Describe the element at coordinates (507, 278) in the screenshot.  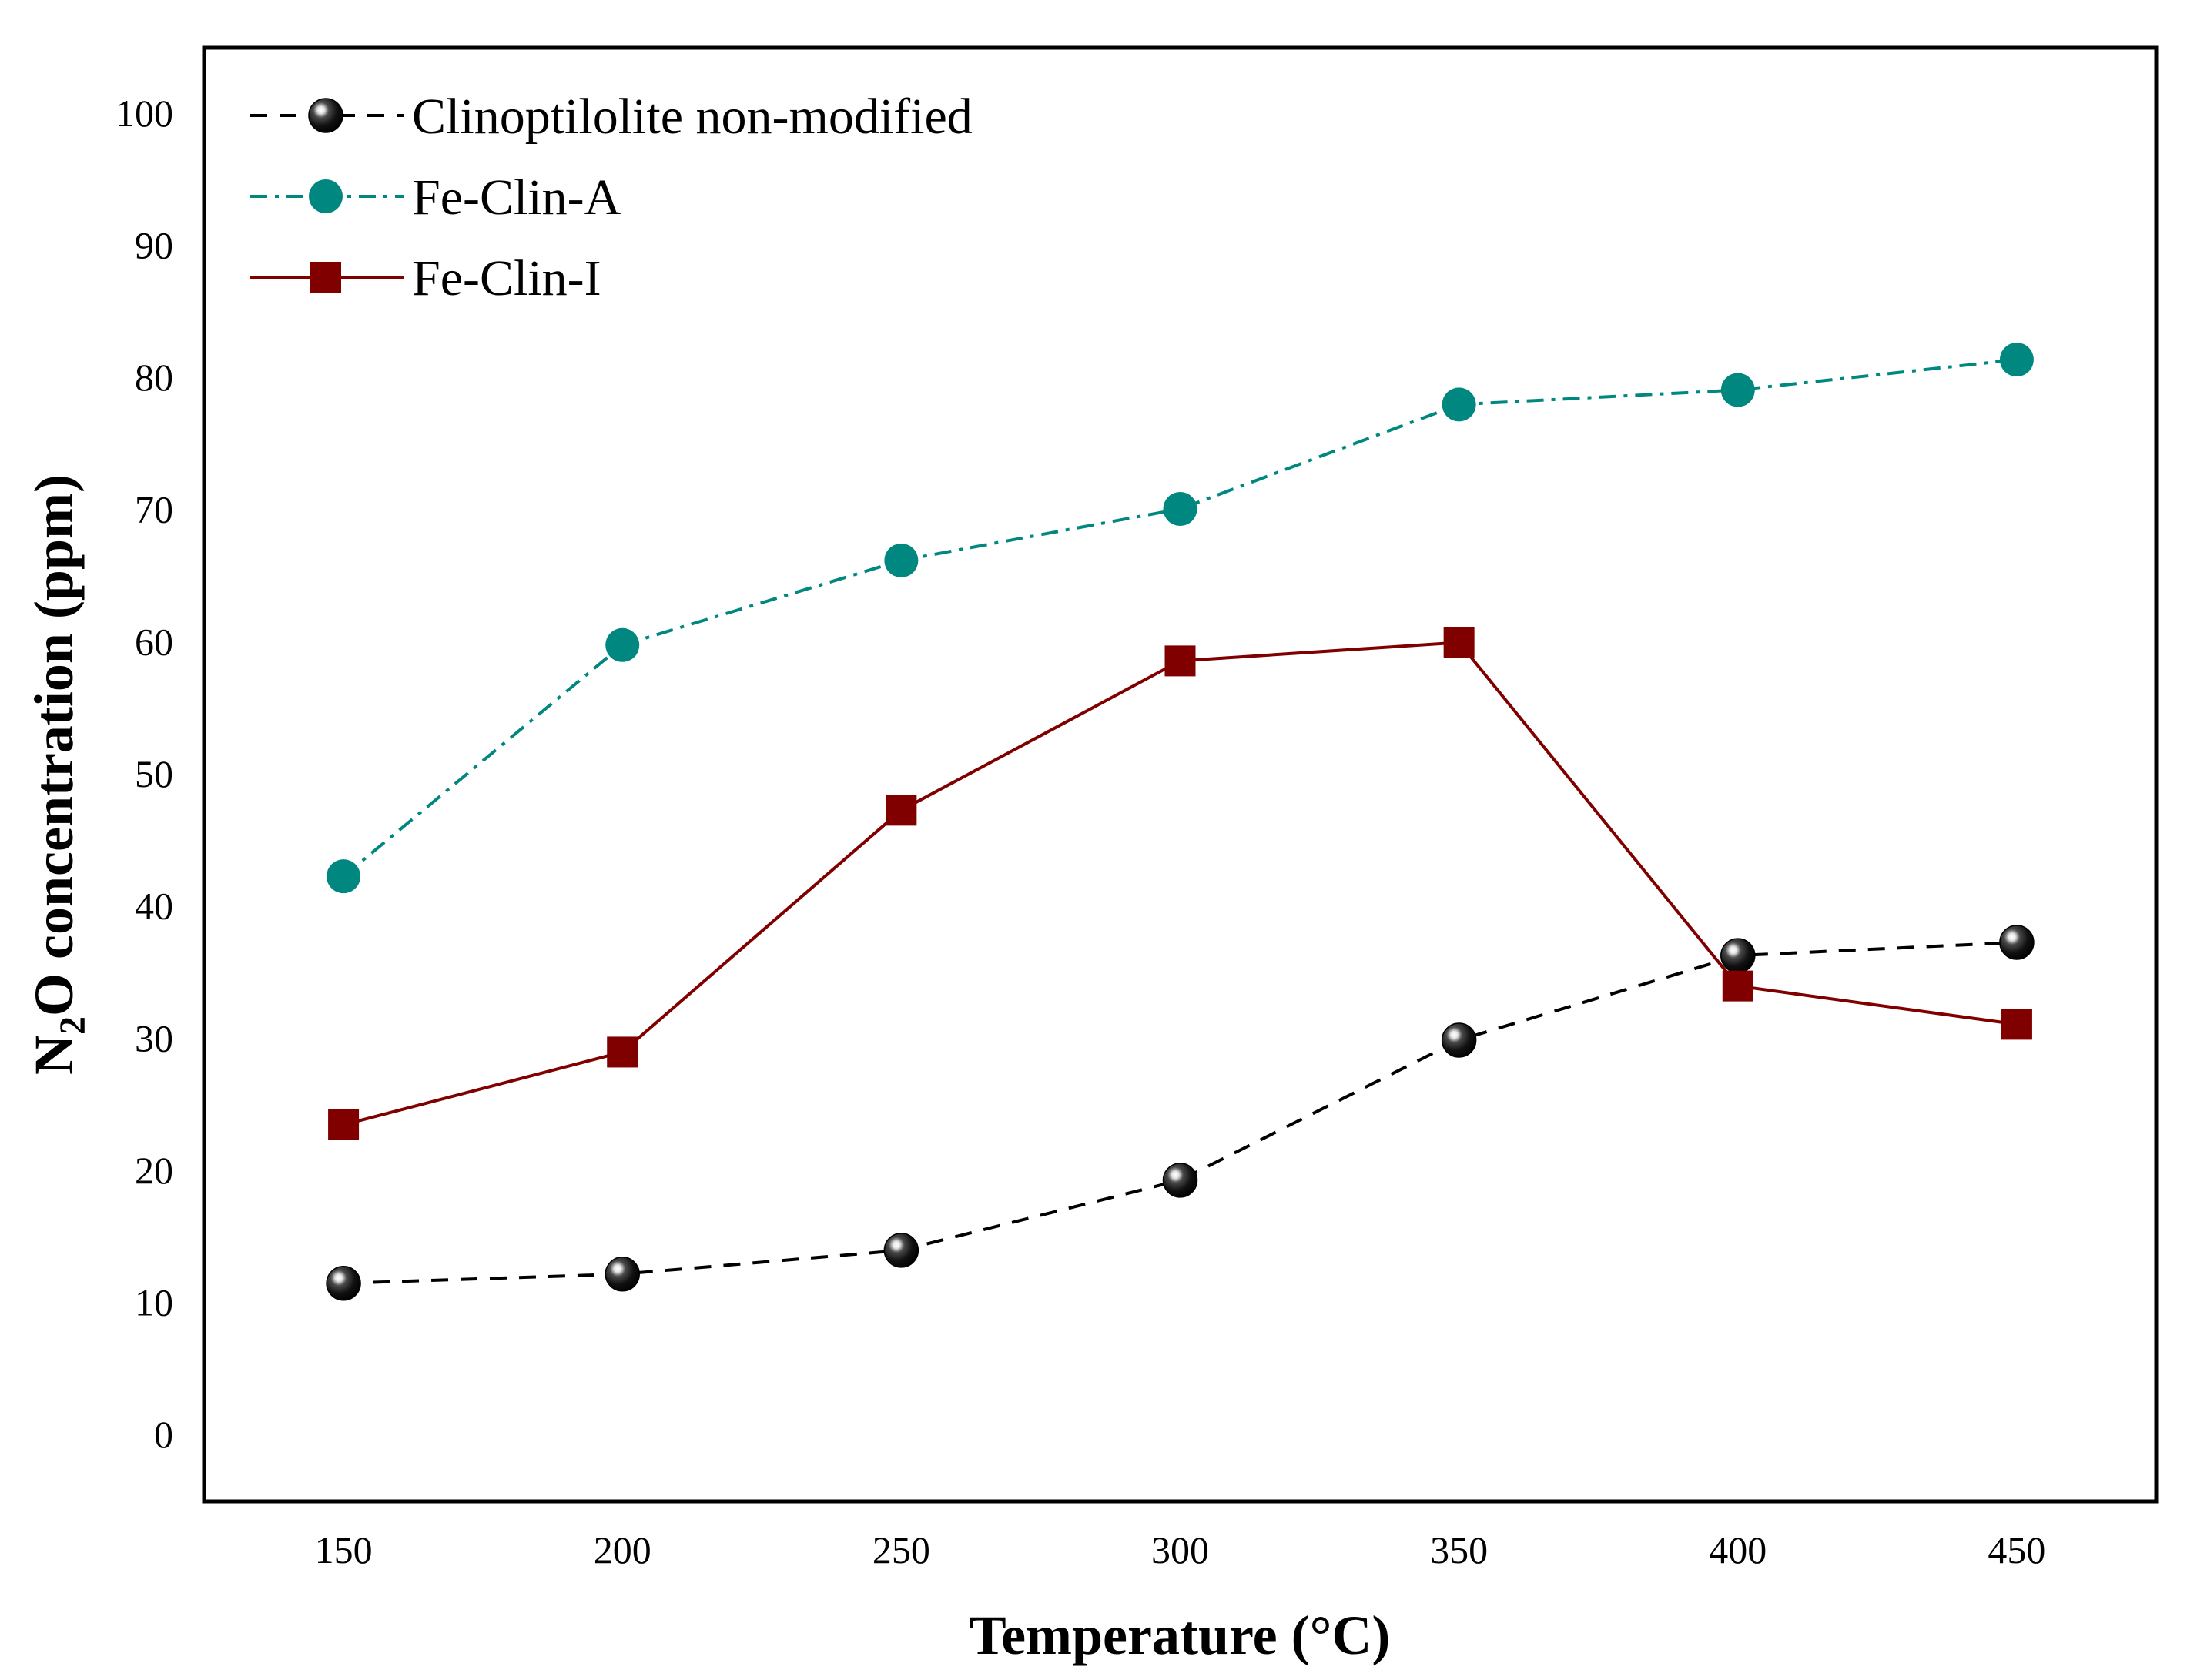
I see `legend-label: Fe-Clin-I` at that location.